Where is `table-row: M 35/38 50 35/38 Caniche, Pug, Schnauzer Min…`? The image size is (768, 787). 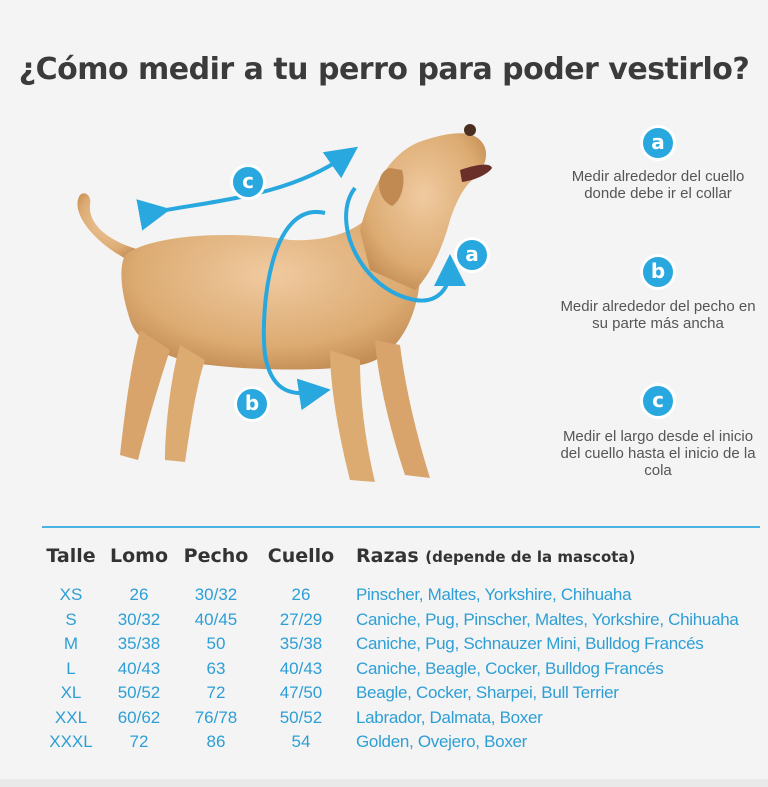 table-row: M 35/38 50 35/38 Caniche, Pug, Schnauzer Min… is located at coordinates (390, 644).